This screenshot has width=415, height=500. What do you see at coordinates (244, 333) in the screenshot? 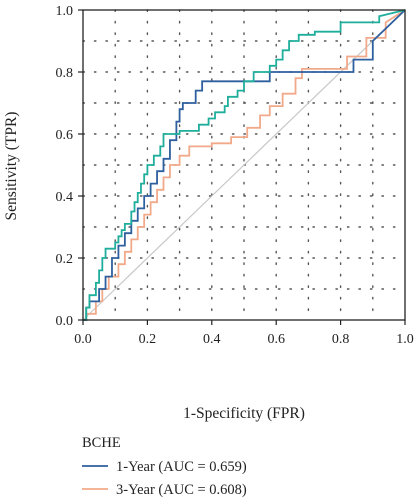
I see `x-axis-ticks: 0.0 0.2 0.4 0.6 0.8 1.0` at bounding box center [244, 333].